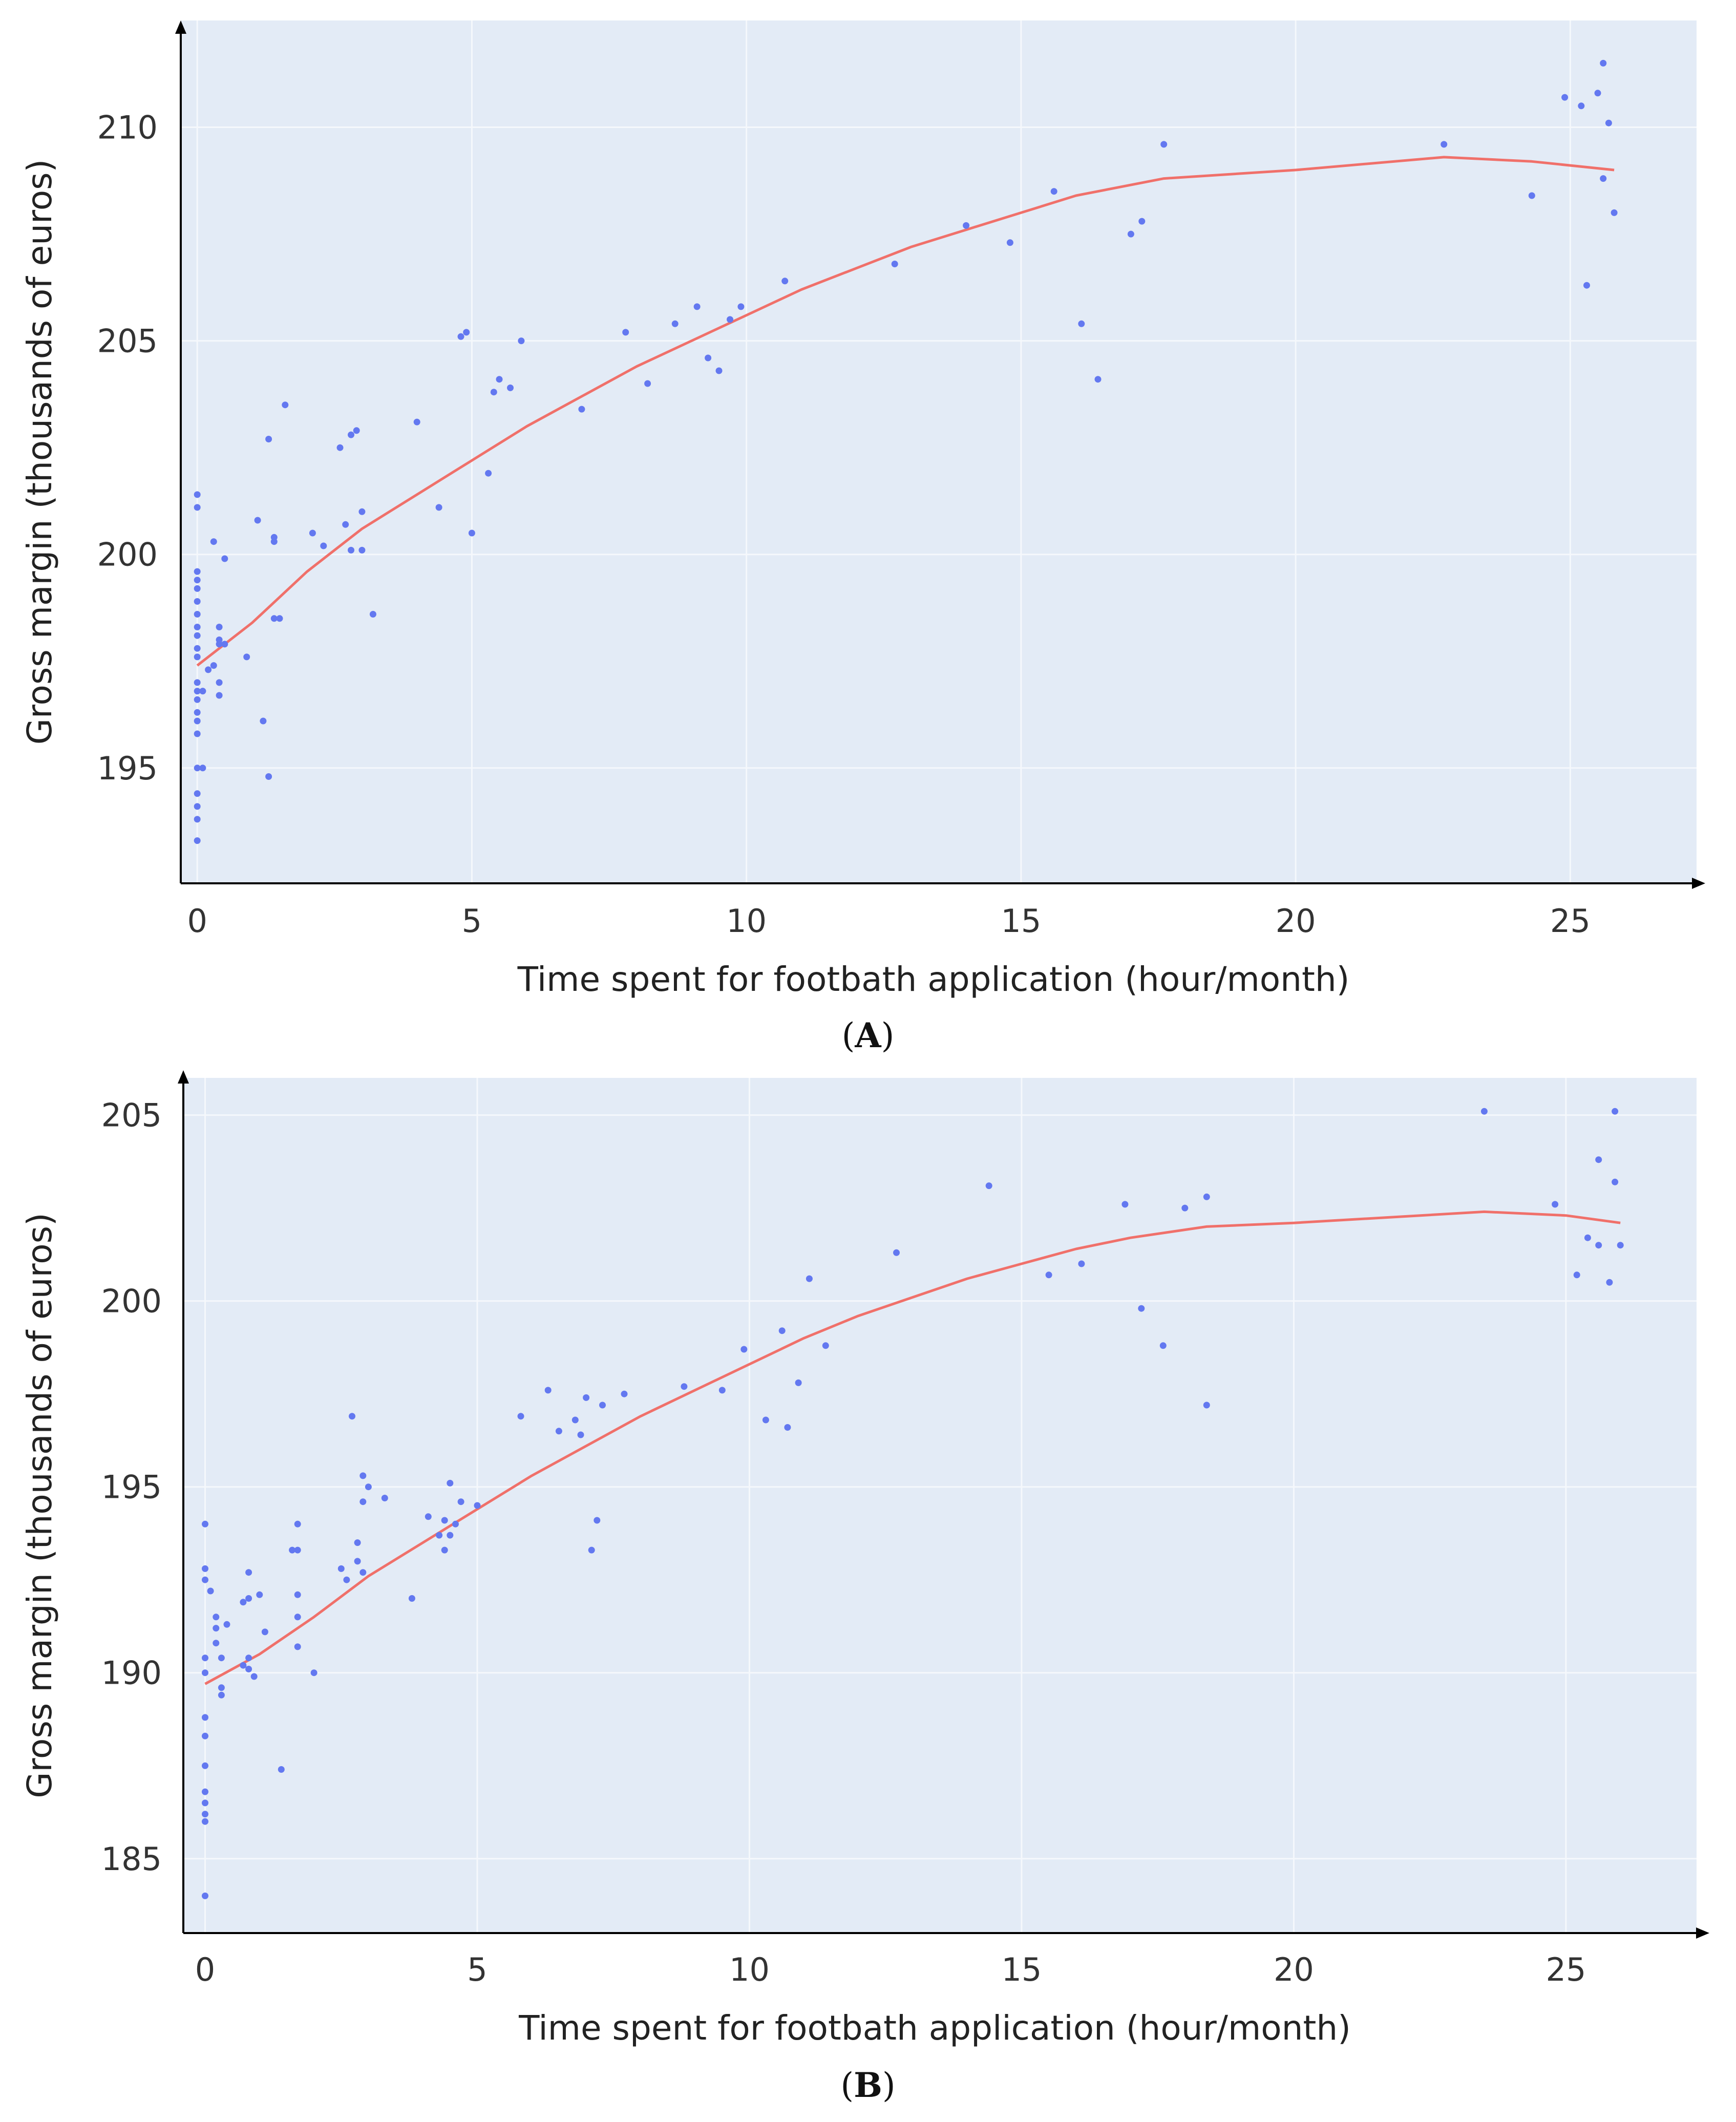  What do you see at coordinates (131, 1859) in the screenshot?
I see `y-tick-label: 185` at bounding box center [131, 1859].